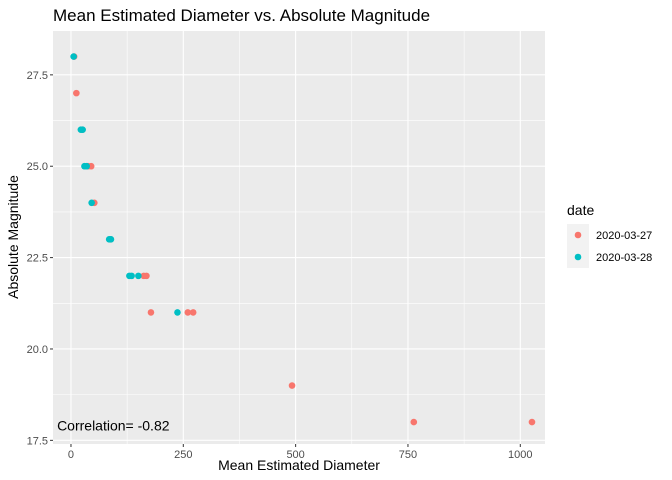 The height and width of the screenshot is (480, 672). Describe the element at coordinates (113, 426) in the screenshot. I see `correlation-annotation: Correlation= -0.82` at that location.